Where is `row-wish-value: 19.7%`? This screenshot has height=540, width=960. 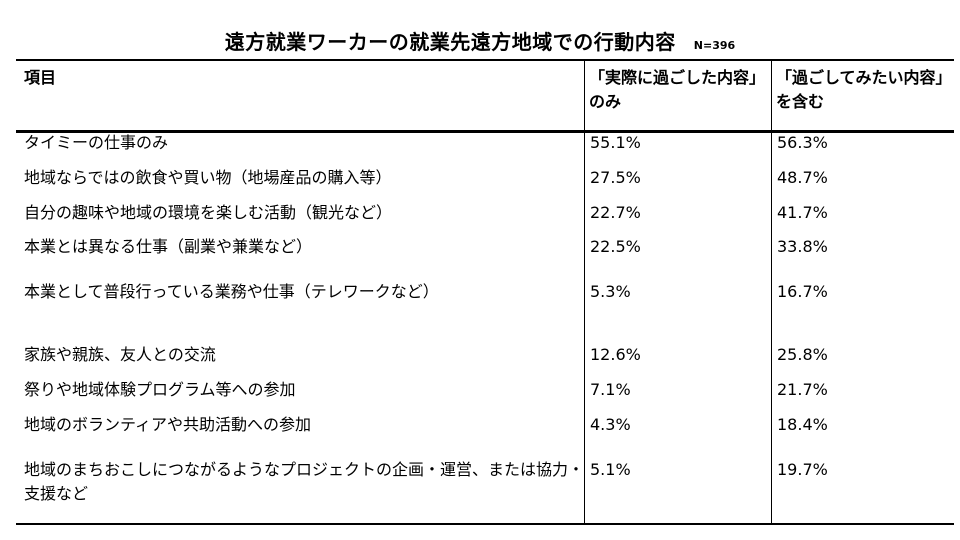
row-wish-value: 19.7% is located at coordinates (802, 469).